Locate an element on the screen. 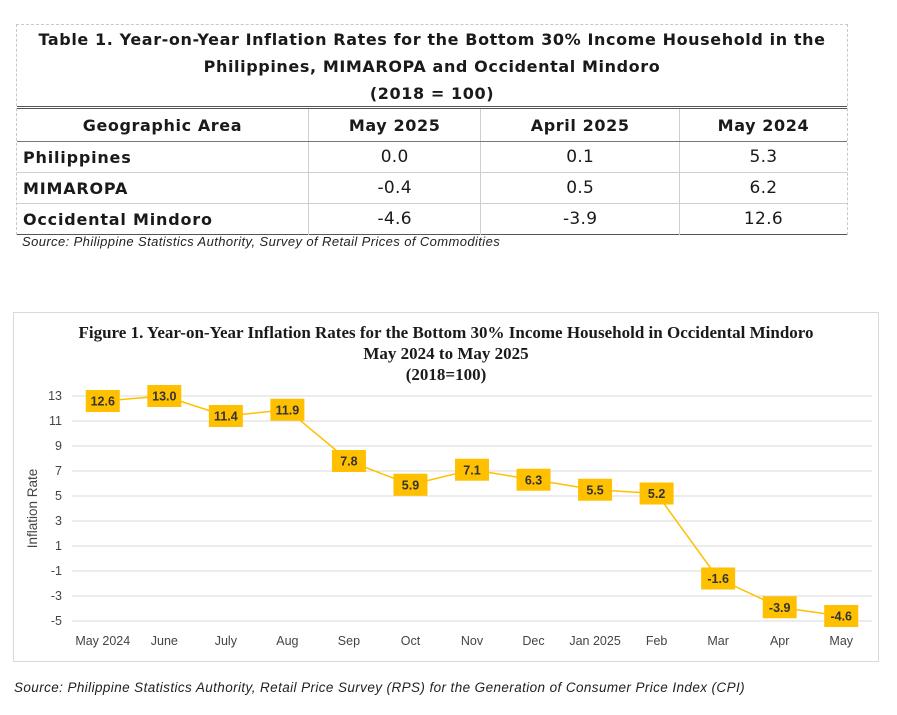 This screenshot has height=715, width=897. data-label: -3.9 is located at coordinates (780, 608).